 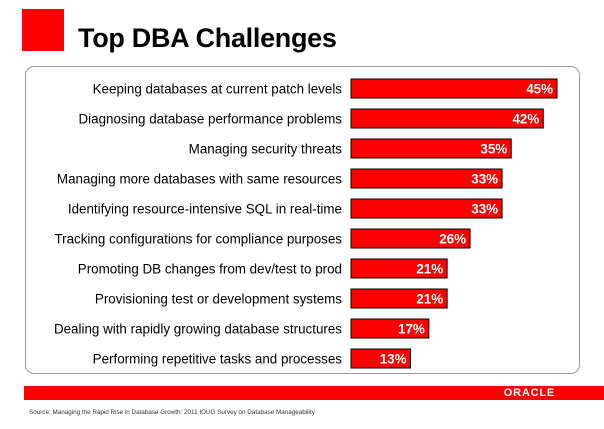 What do you see at coordinates (207, 38) in the screenshot?
I see `page-title: Top DBA Challenges` at bounding box center [207, 38].